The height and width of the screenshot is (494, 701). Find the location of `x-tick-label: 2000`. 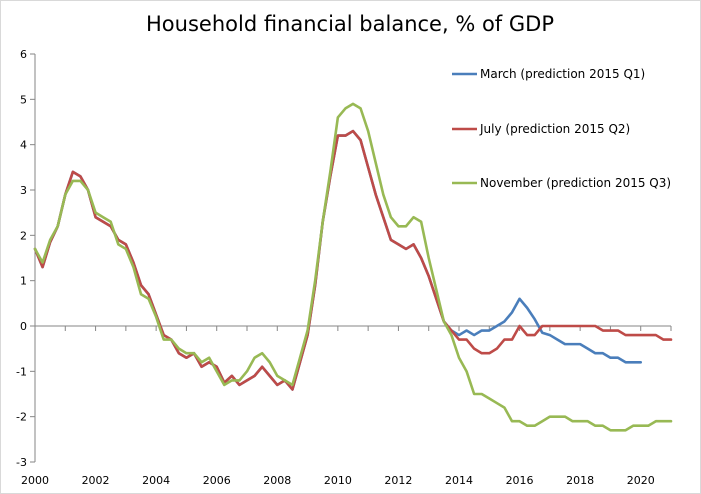

x-tick-label: 2000 is located at coordinates (35, 480).